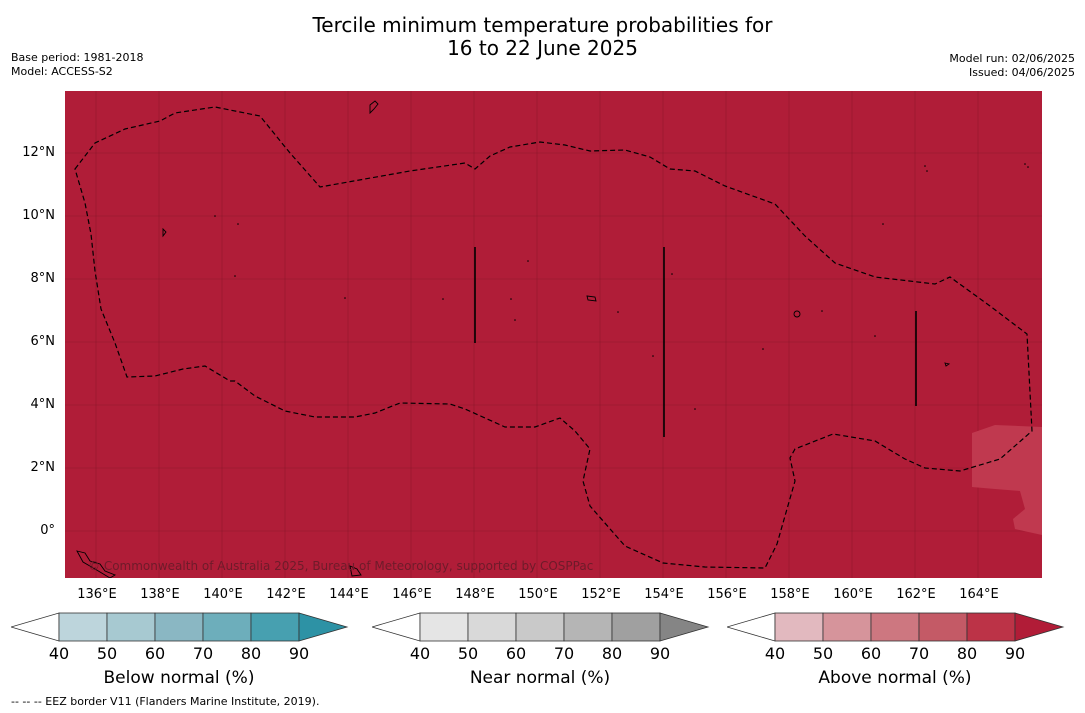  What do you see at coordinates (871, 653) in the screenshot?
I see `legend-above-tick-60: 60` at bounding box center [871, 653].